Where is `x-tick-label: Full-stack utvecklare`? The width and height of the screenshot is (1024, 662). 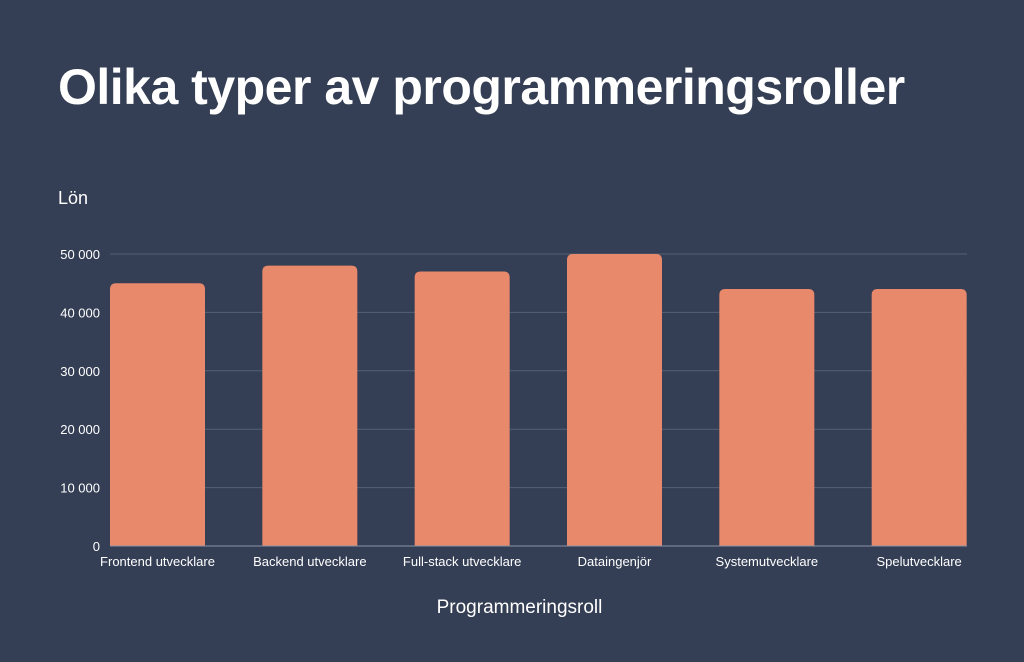 x-tick-label: Full-stack utvecklare is located at coordinates (462, 561).